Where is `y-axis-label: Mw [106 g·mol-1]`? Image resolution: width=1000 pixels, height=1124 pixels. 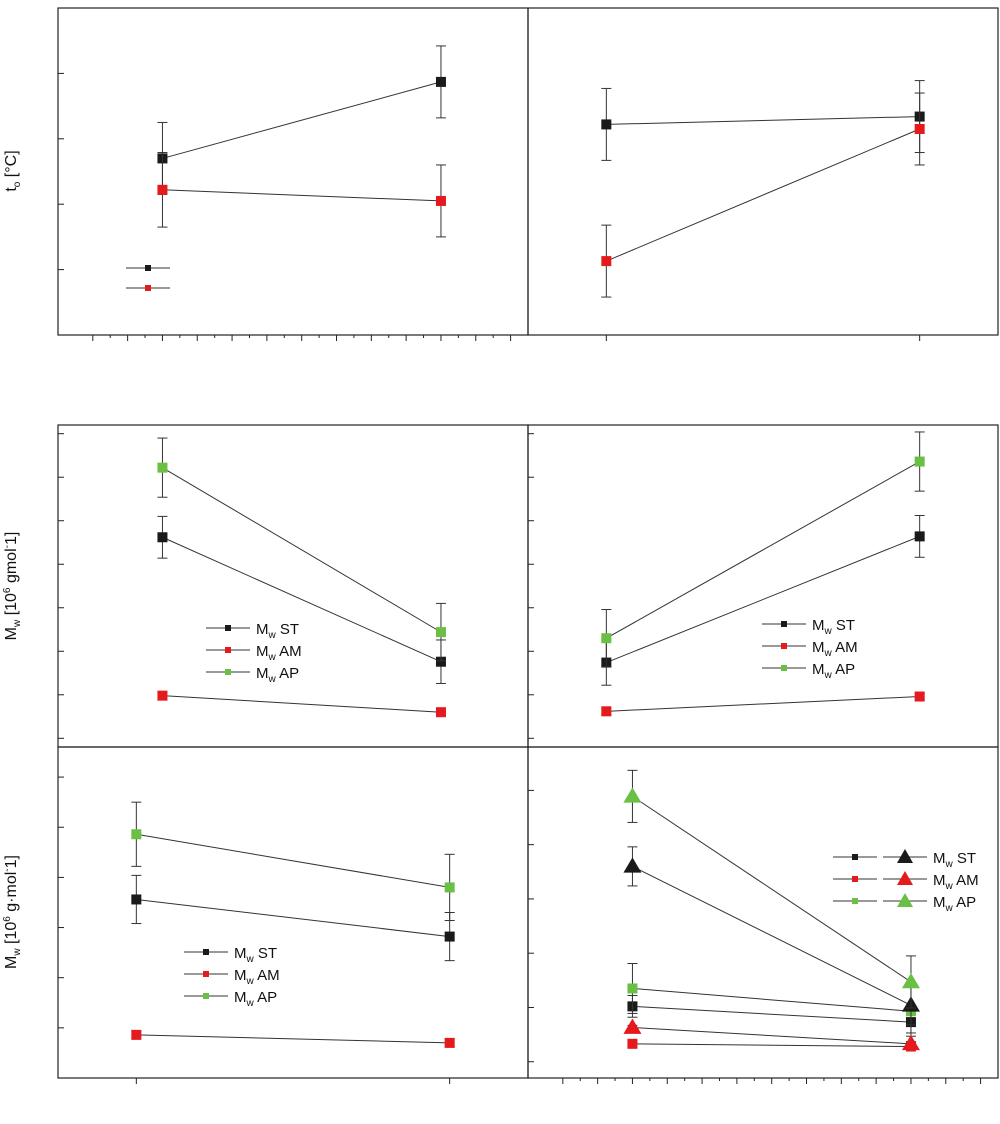
y-axis-label: Mw [106 g·mol-1] is located at coordinates (12, 912).